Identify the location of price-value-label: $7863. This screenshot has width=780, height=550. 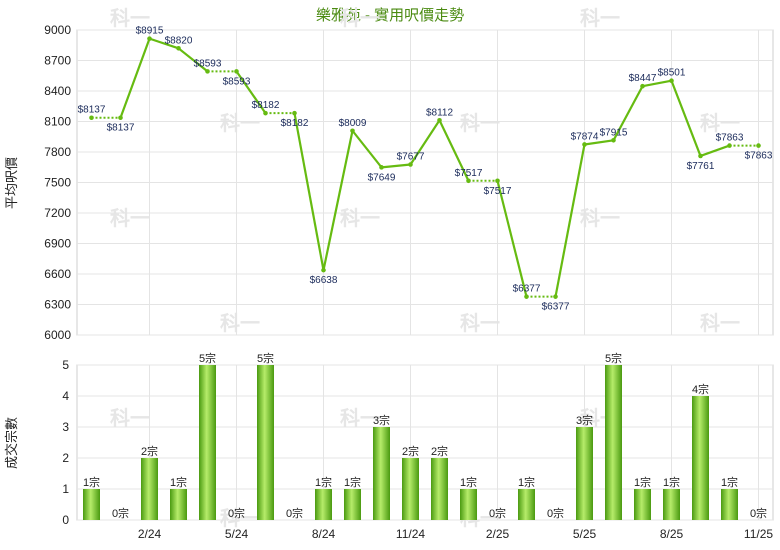
(759, 156).